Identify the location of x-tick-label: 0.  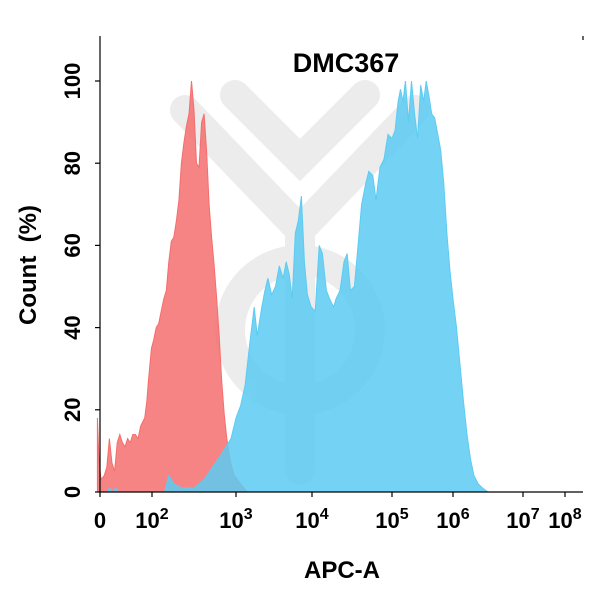
(100, 520).